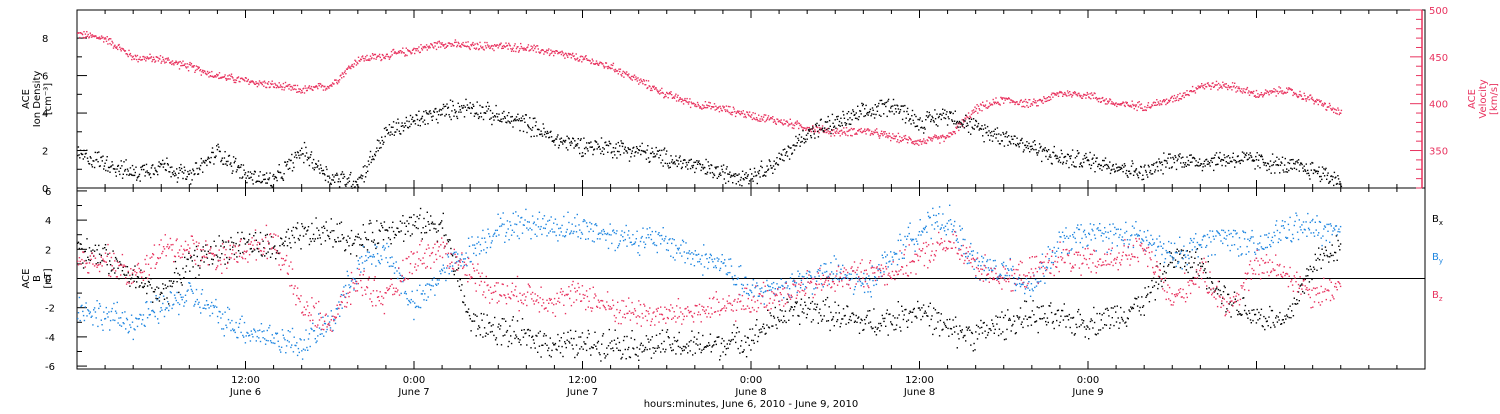 This screenshot has height=414, width=1500. What do you see at coordinates (1441, 223) in the screenshot?
I see `legend-subscript: x` at bounding box center [1441, 223].